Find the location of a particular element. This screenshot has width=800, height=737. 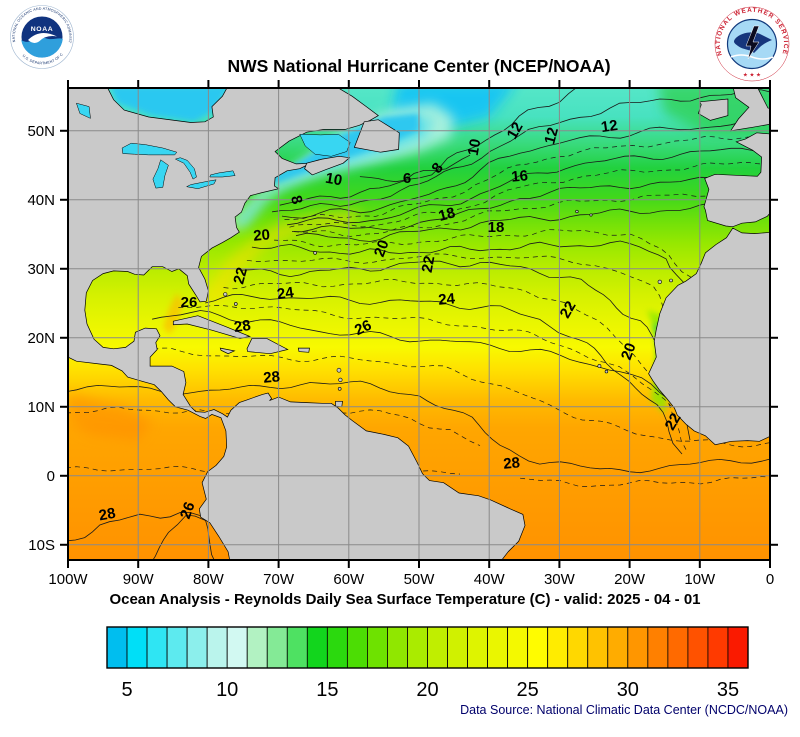

noaa-emblem-sea is located at coordinates (42, 47).